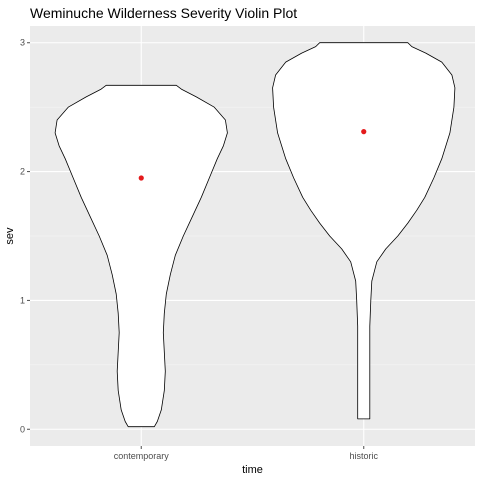  I want to click on x-axis: contemporary historic, so click(246, 453).